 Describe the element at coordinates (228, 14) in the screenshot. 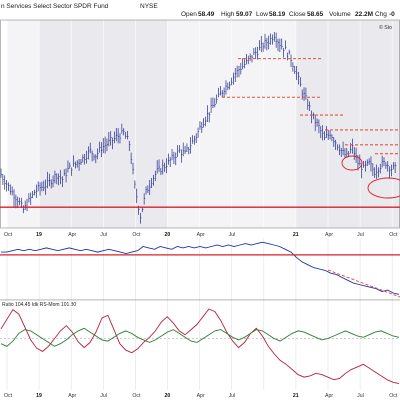

I see `high-label: High` at that location.